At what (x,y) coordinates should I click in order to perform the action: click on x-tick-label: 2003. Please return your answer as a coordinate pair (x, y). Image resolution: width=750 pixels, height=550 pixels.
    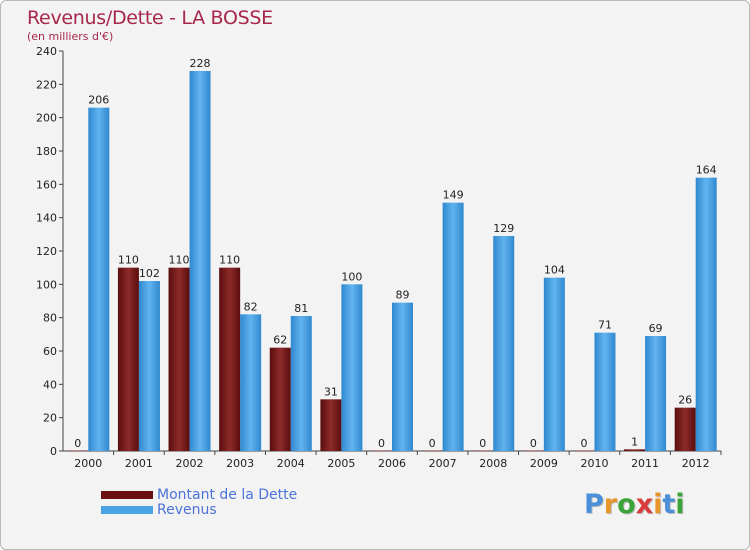
    Looking at the image, I should click on (240, 463).